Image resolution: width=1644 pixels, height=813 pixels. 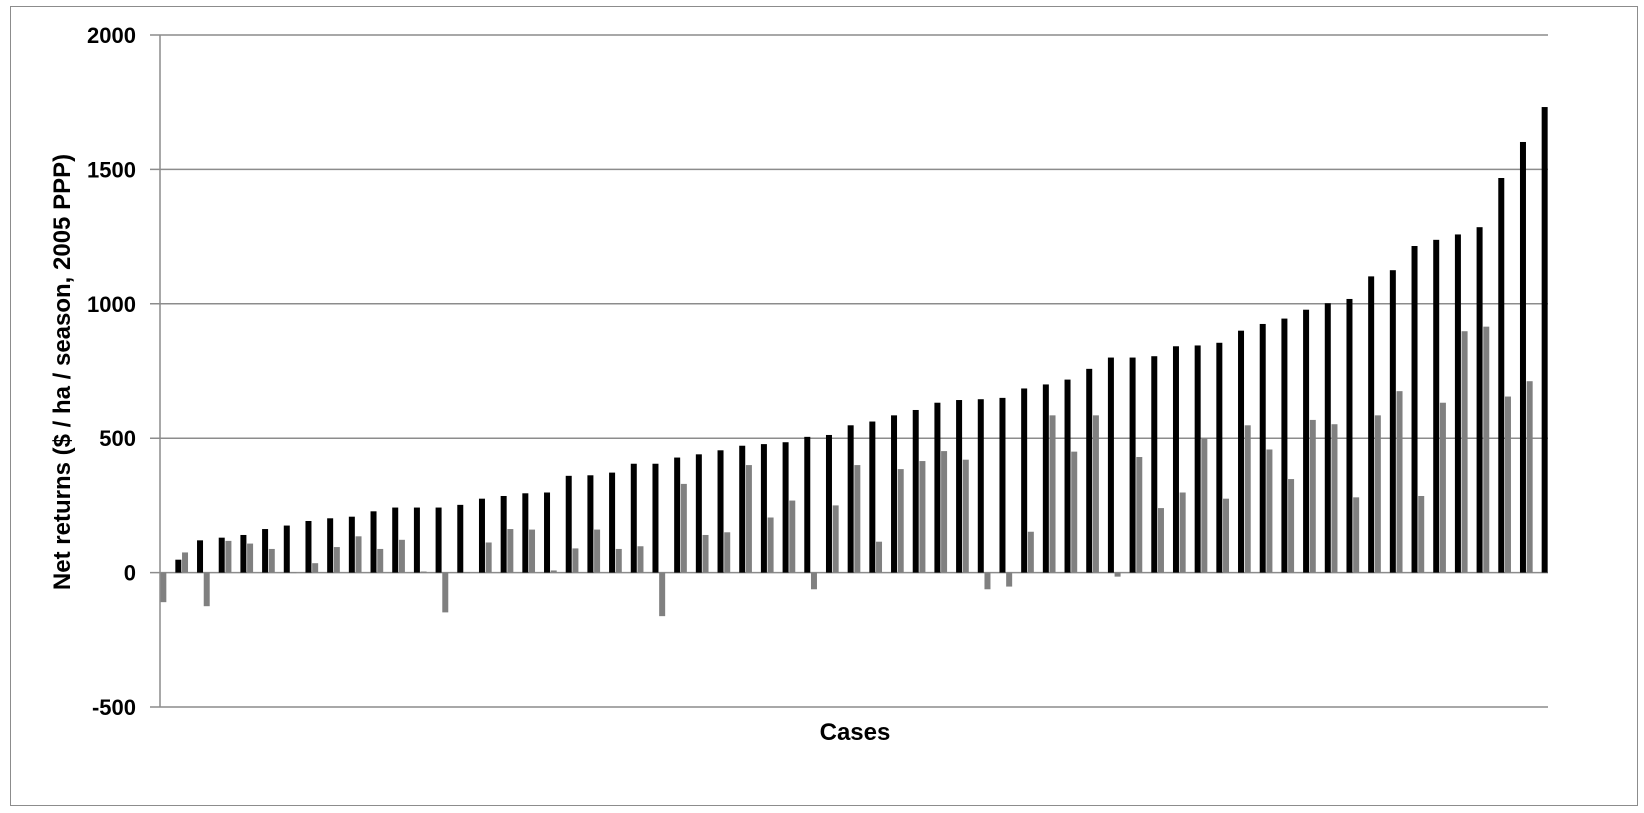 I want to click on y-tick-label: 2000, so click(x=111, y=35).